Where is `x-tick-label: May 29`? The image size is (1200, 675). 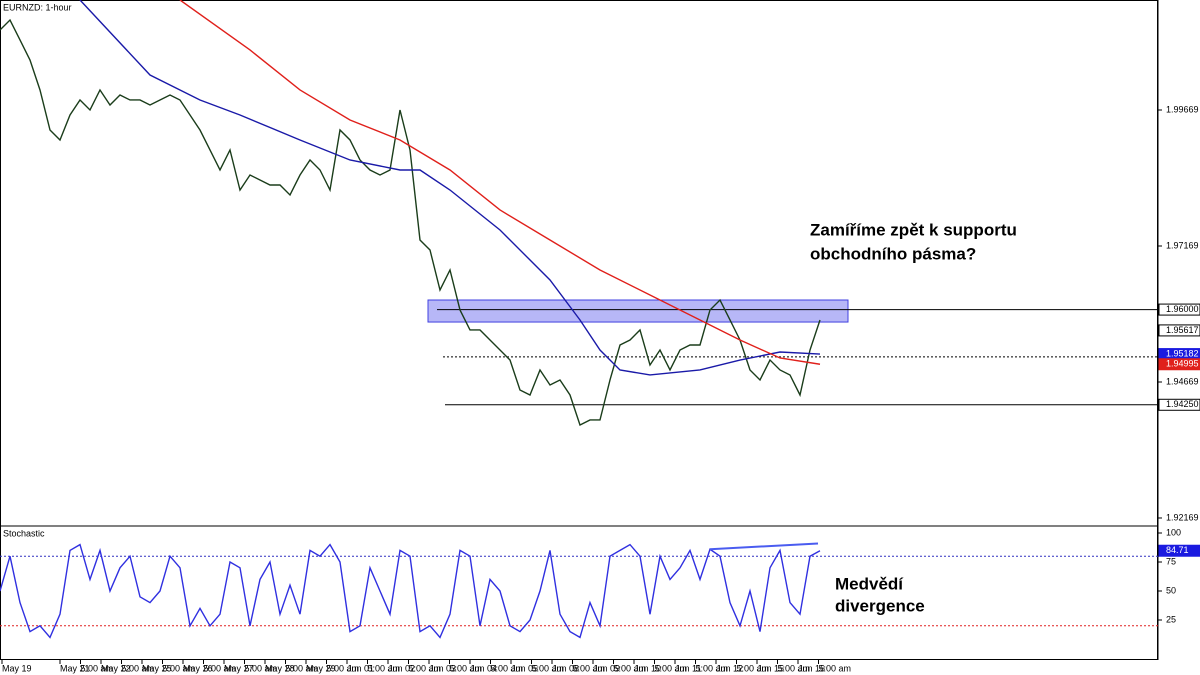 x-tick-label: May 29 is located at coordinates (321, 668).